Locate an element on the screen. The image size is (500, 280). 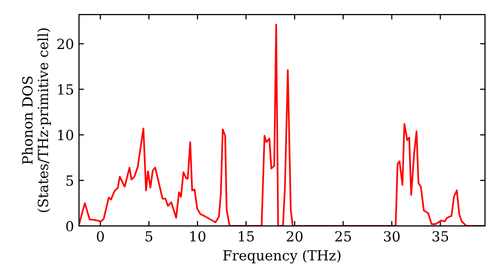
x-tick-label: 25 is located at coordinates (343, 236).